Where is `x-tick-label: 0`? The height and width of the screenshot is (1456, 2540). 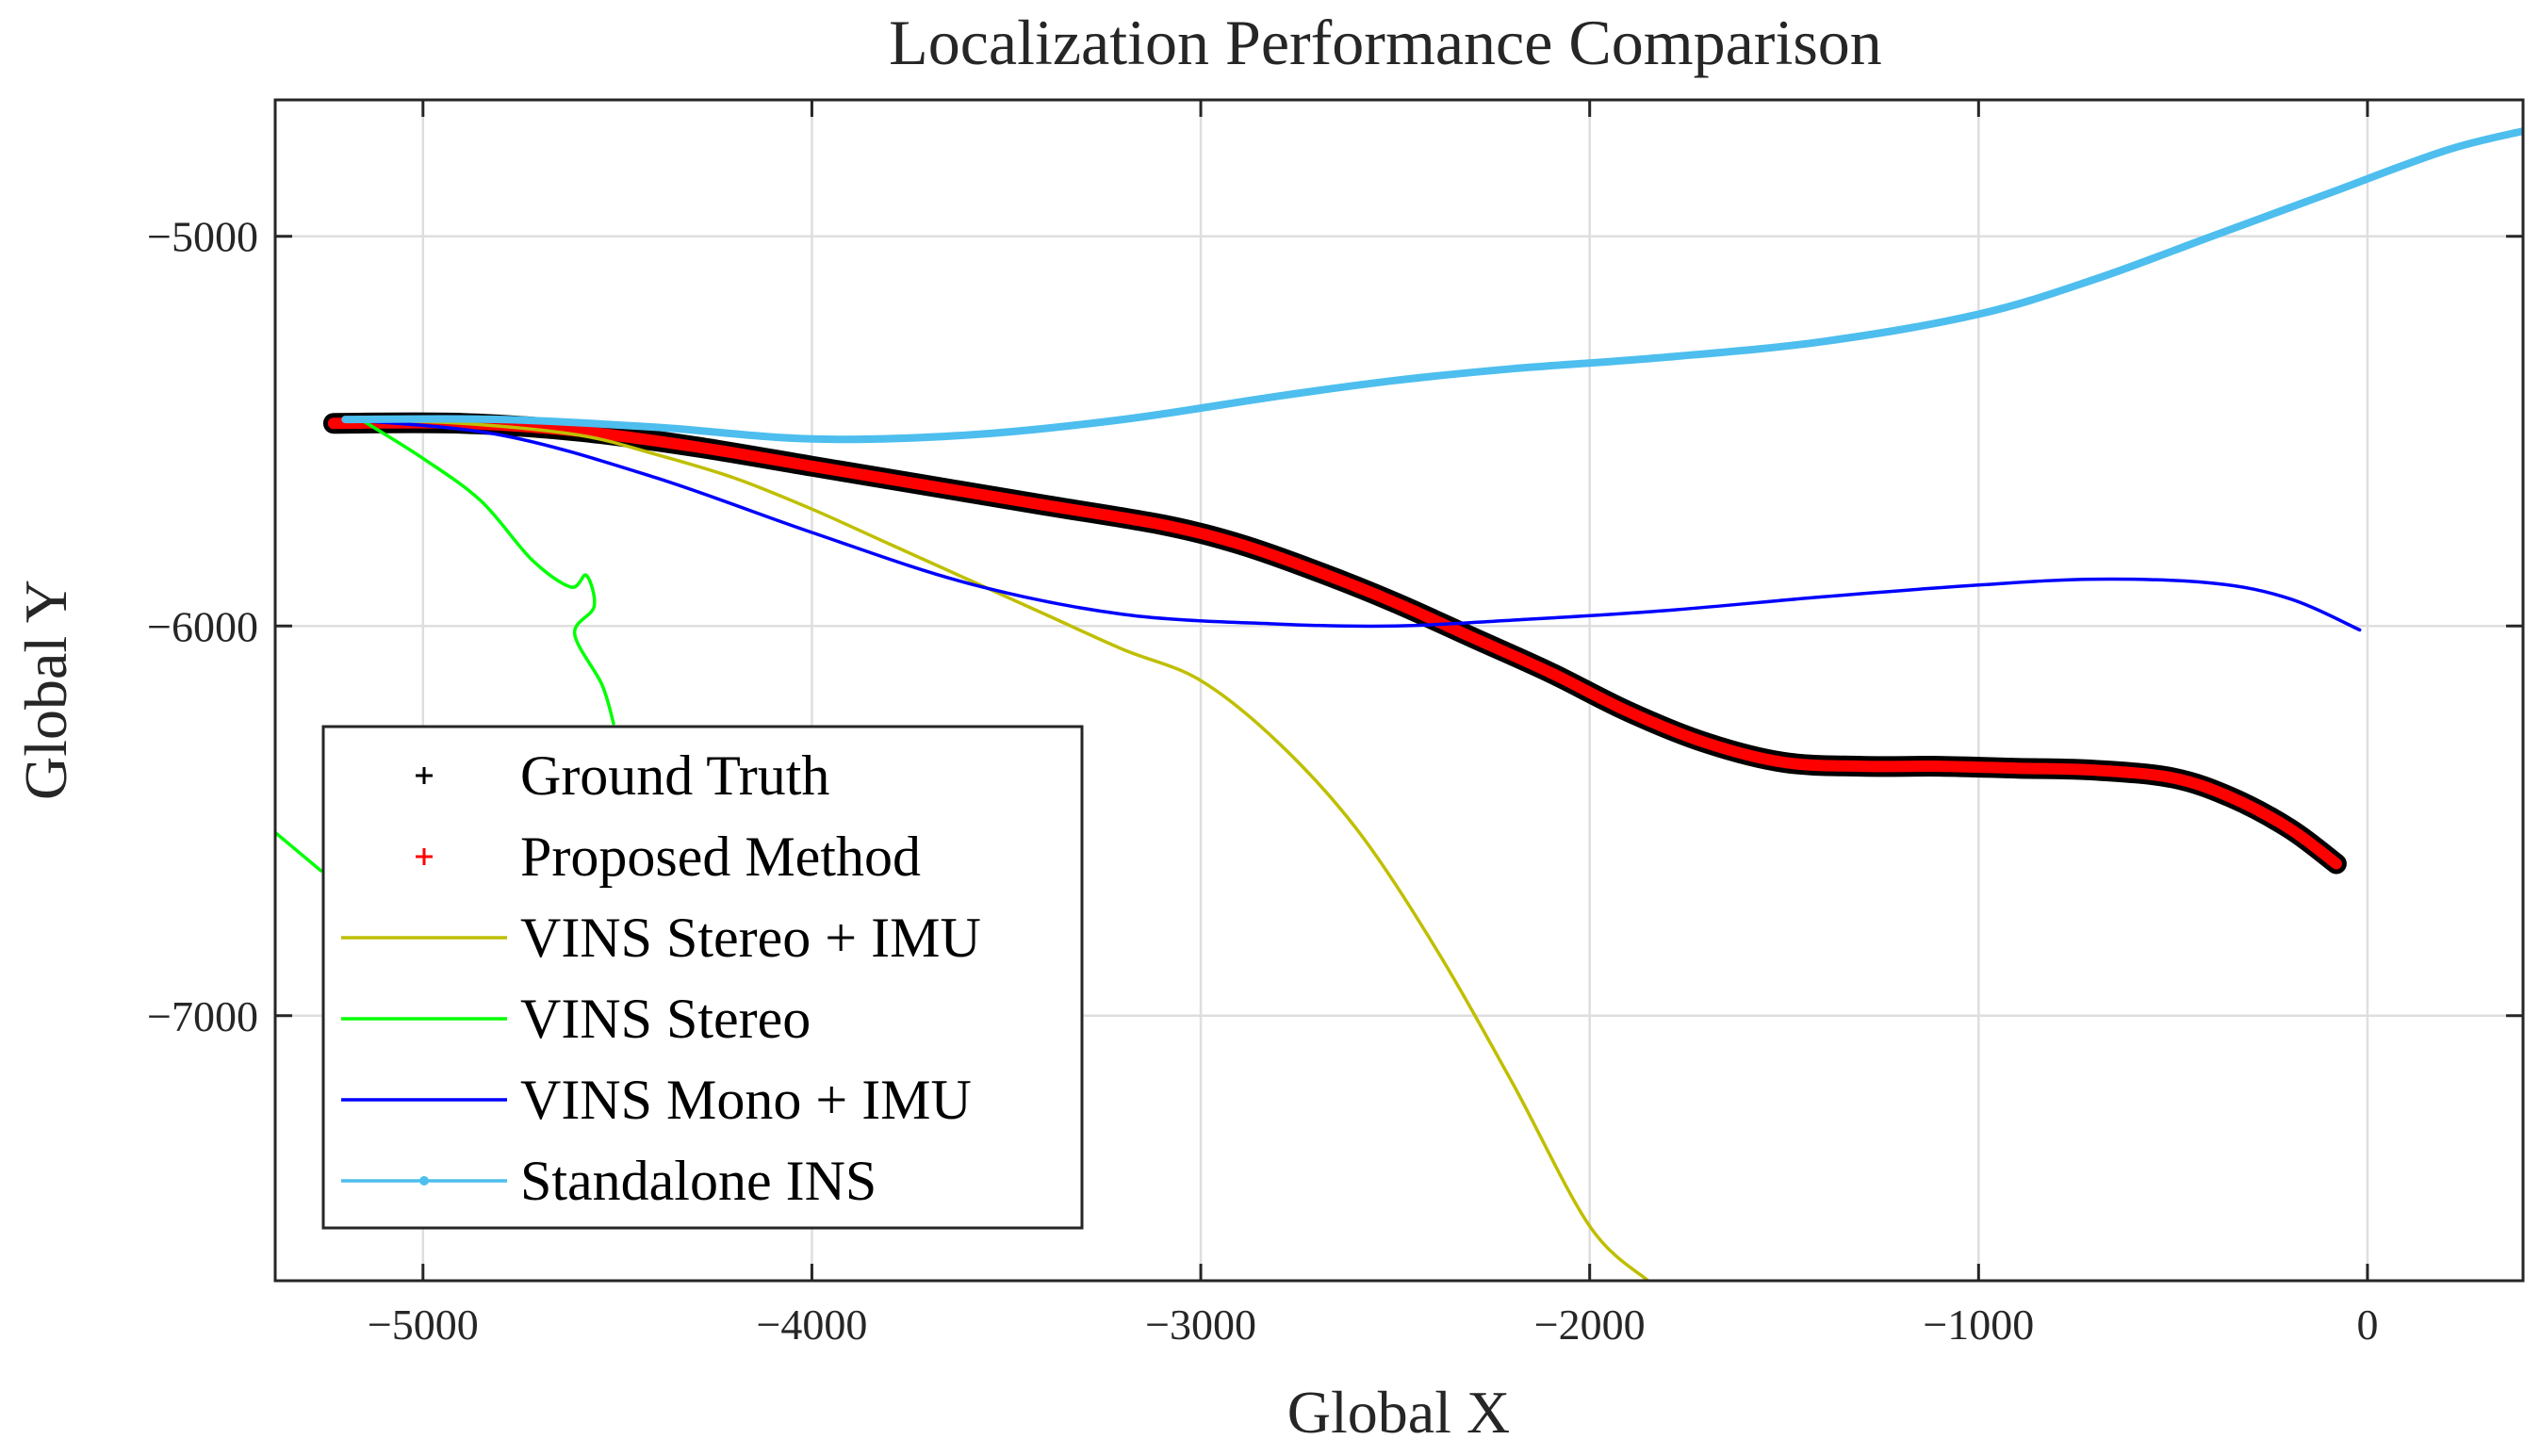
x-tick-label: 0 is located at coordinates (2367, 1325).